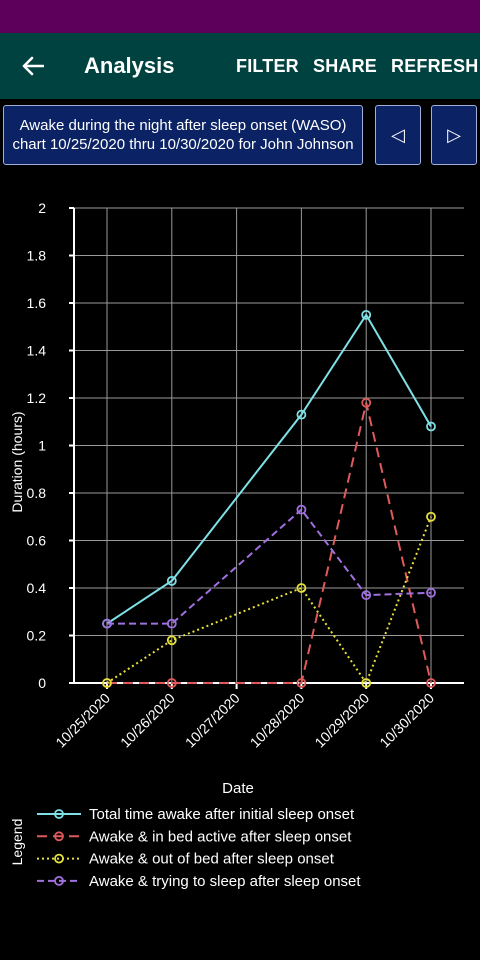 This screenshot has height=960, width=480. I want to click on back-button, so click(33, 66).